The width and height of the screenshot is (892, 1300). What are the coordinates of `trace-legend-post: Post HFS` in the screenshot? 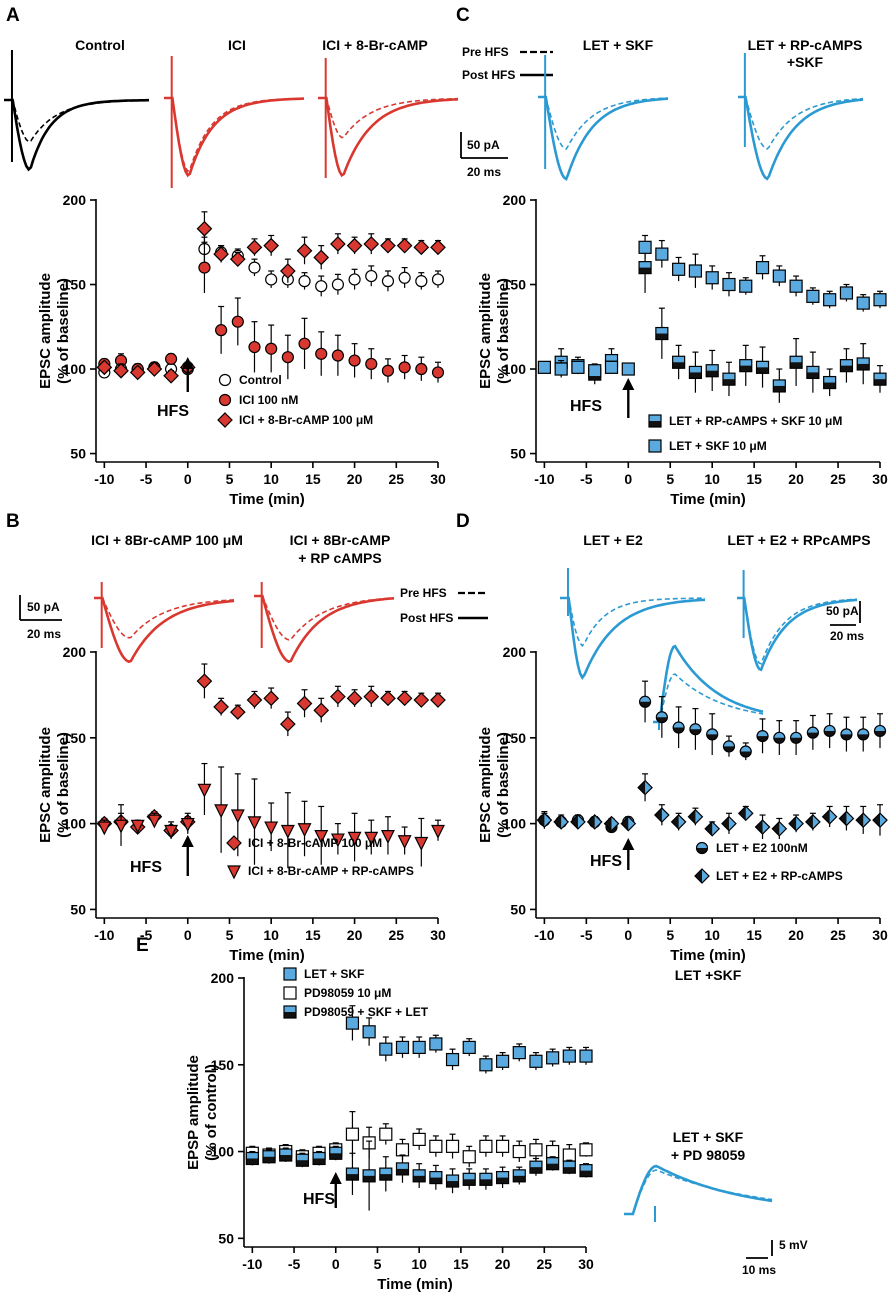 It's located at (488, 75).